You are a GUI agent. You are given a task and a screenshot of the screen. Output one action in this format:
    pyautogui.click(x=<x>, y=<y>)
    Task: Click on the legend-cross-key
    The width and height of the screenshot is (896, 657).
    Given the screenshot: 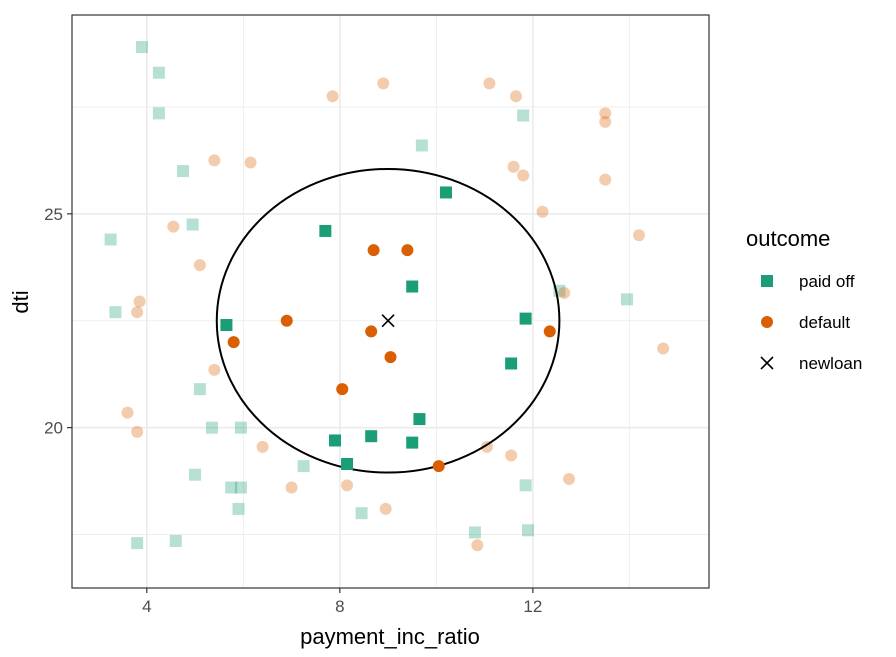 What is the action you would take?
    pyautogui.click(x=767, y=363)
    